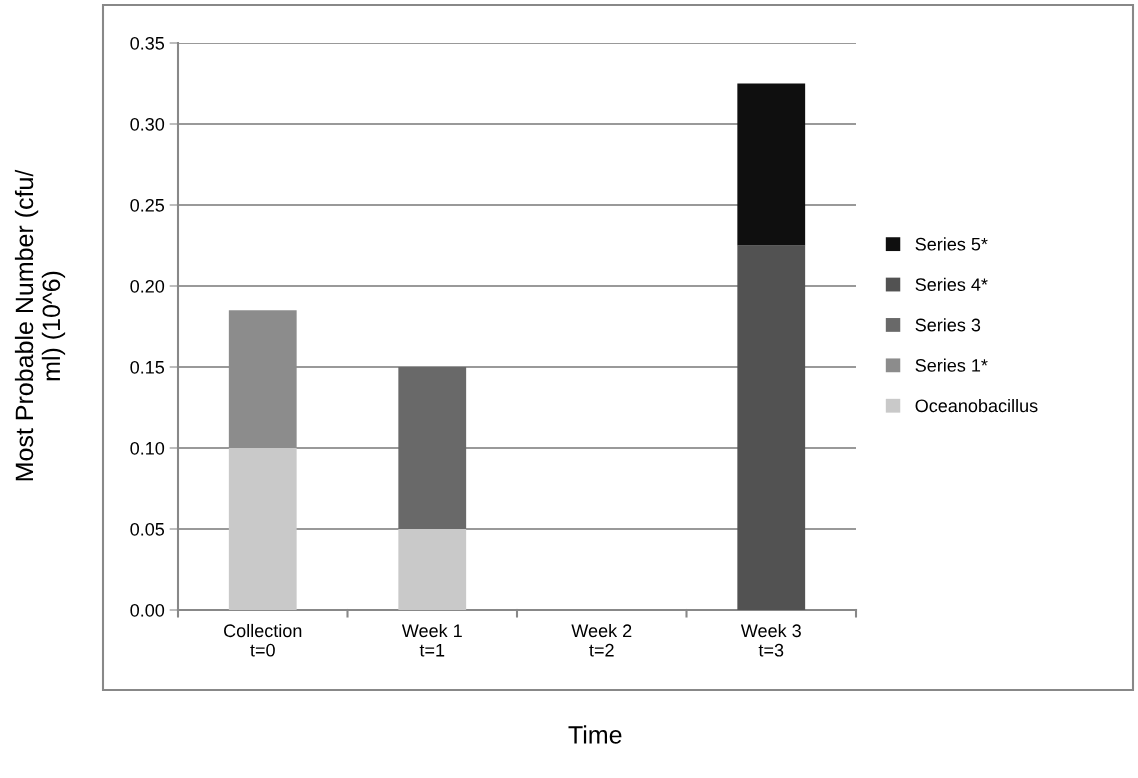  Describe the element at coordinates (951, 244) in the screenshot. I see `legend-label: Series 5*` at that location.